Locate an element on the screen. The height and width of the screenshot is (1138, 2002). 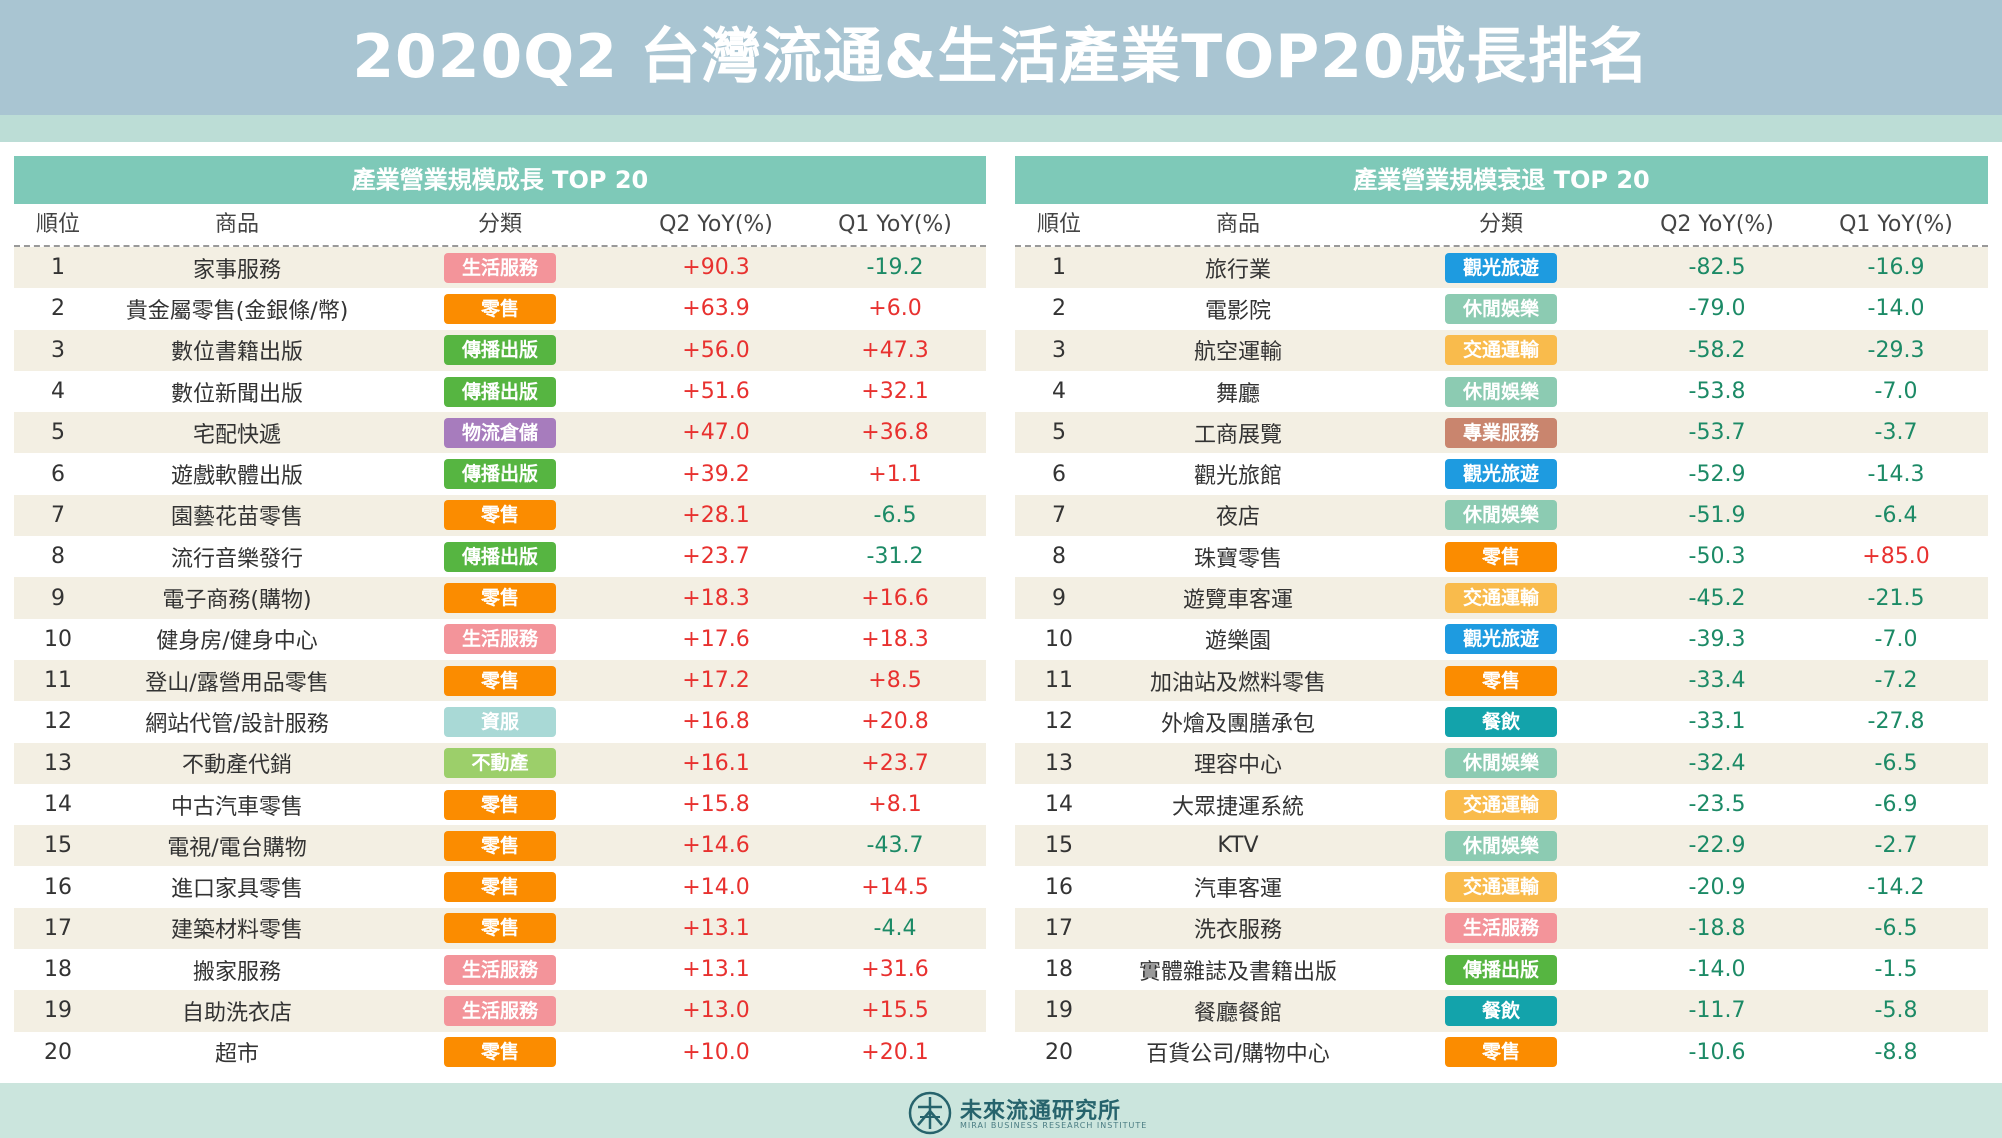
item-name-cell: 外燴及團膳承包 is located at coordinates (1237, 724).